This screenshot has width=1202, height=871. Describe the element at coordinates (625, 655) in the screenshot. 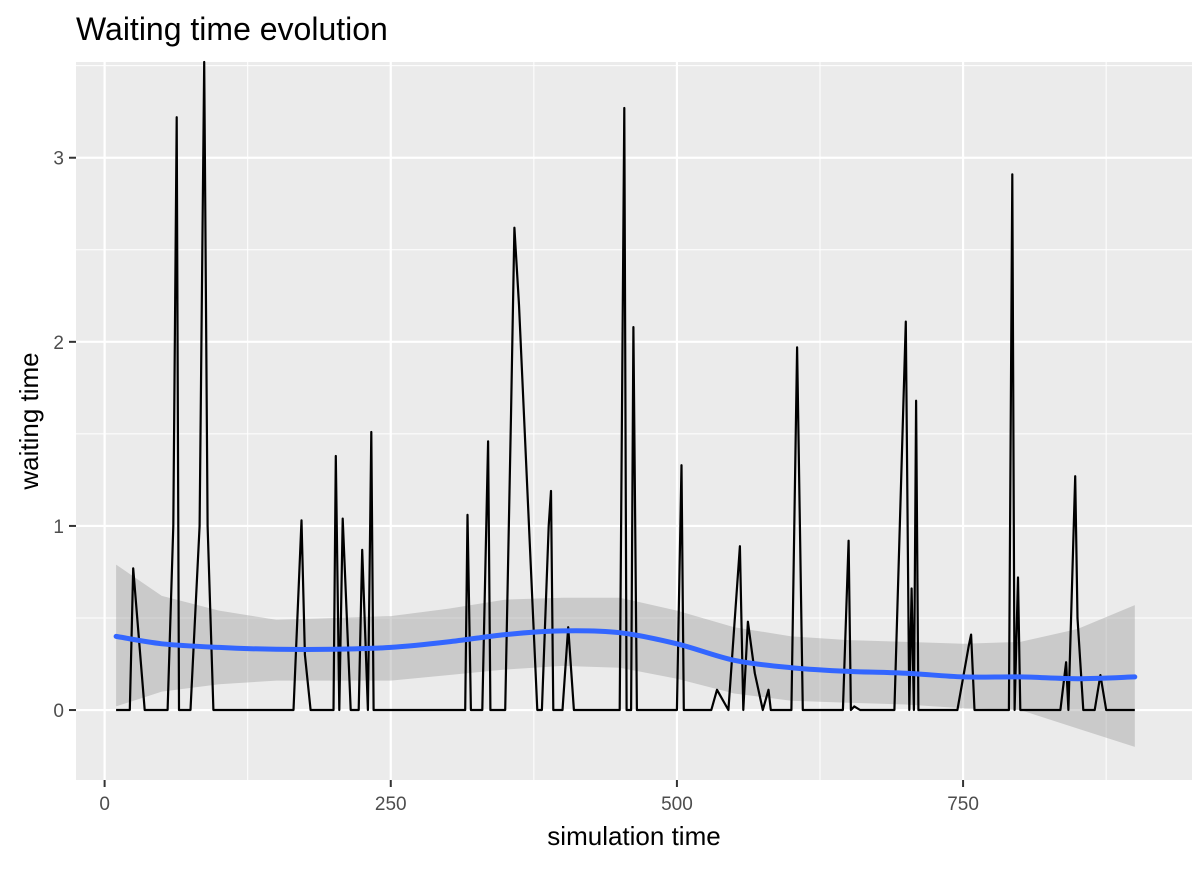

I see `smoothed-trend-line` at that location.